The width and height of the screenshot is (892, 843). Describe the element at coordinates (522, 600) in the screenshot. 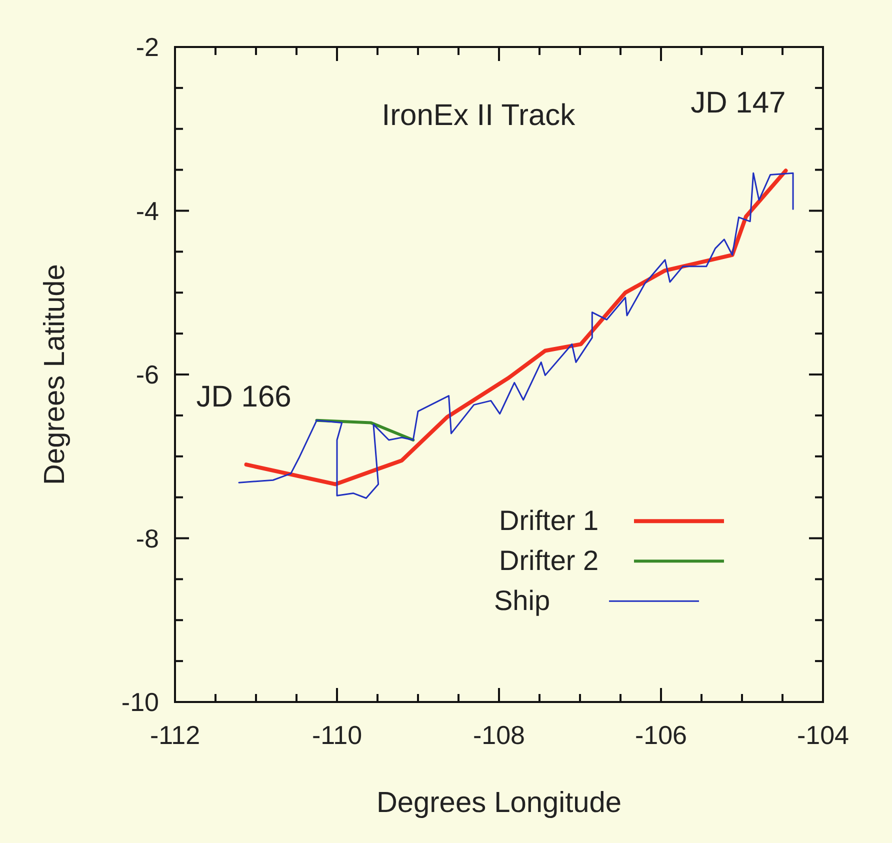

I see `legend-label: Ship` at that location.